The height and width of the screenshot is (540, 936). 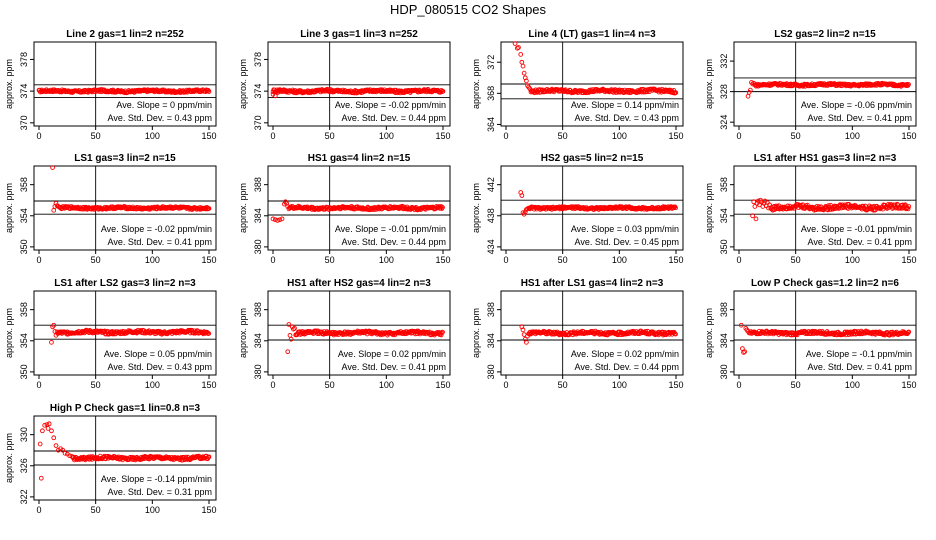 I want to click on panel-title: High P Check gas=1 lin=0.8 n=3, so click(x=125, y=408).